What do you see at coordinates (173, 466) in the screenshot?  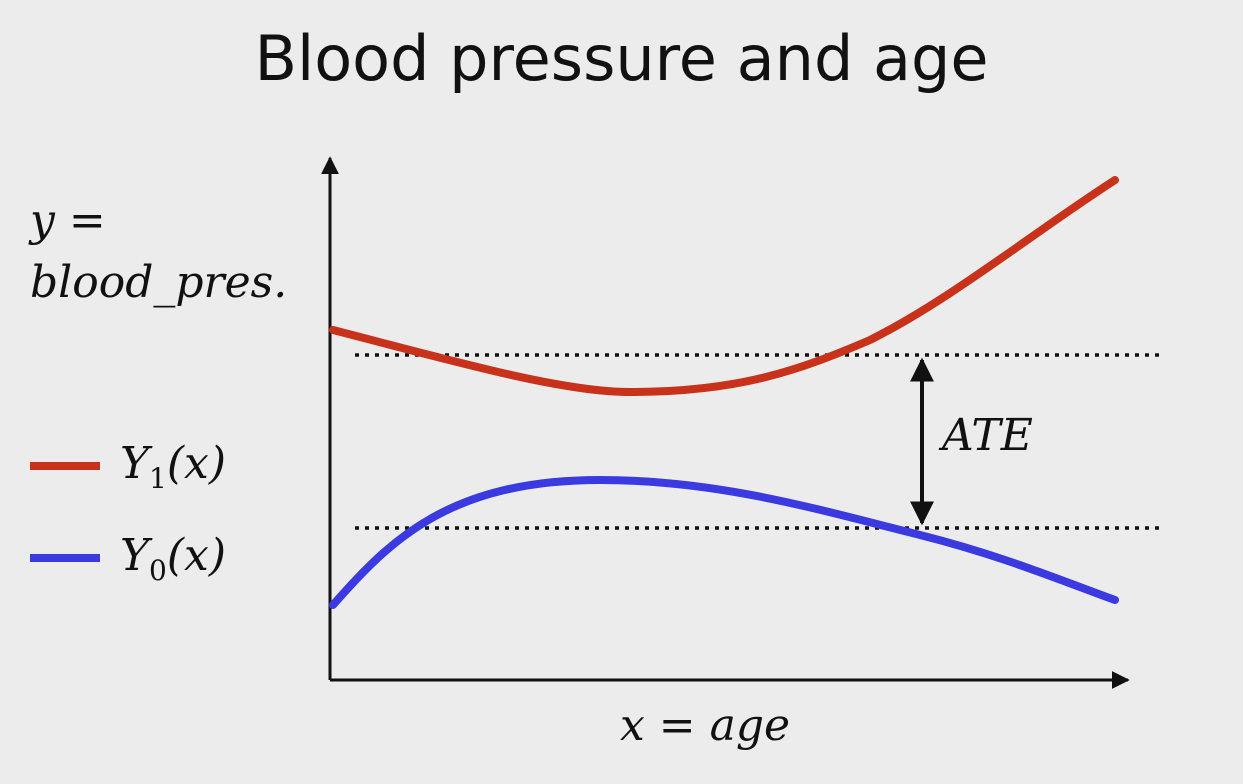 I see `legend-label-y1: Y1(x)` at bounding box center [173, 466].